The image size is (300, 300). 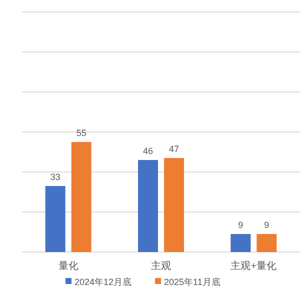 I want to click on legend-label: 2024年12月底, so click(x=103, y=282).